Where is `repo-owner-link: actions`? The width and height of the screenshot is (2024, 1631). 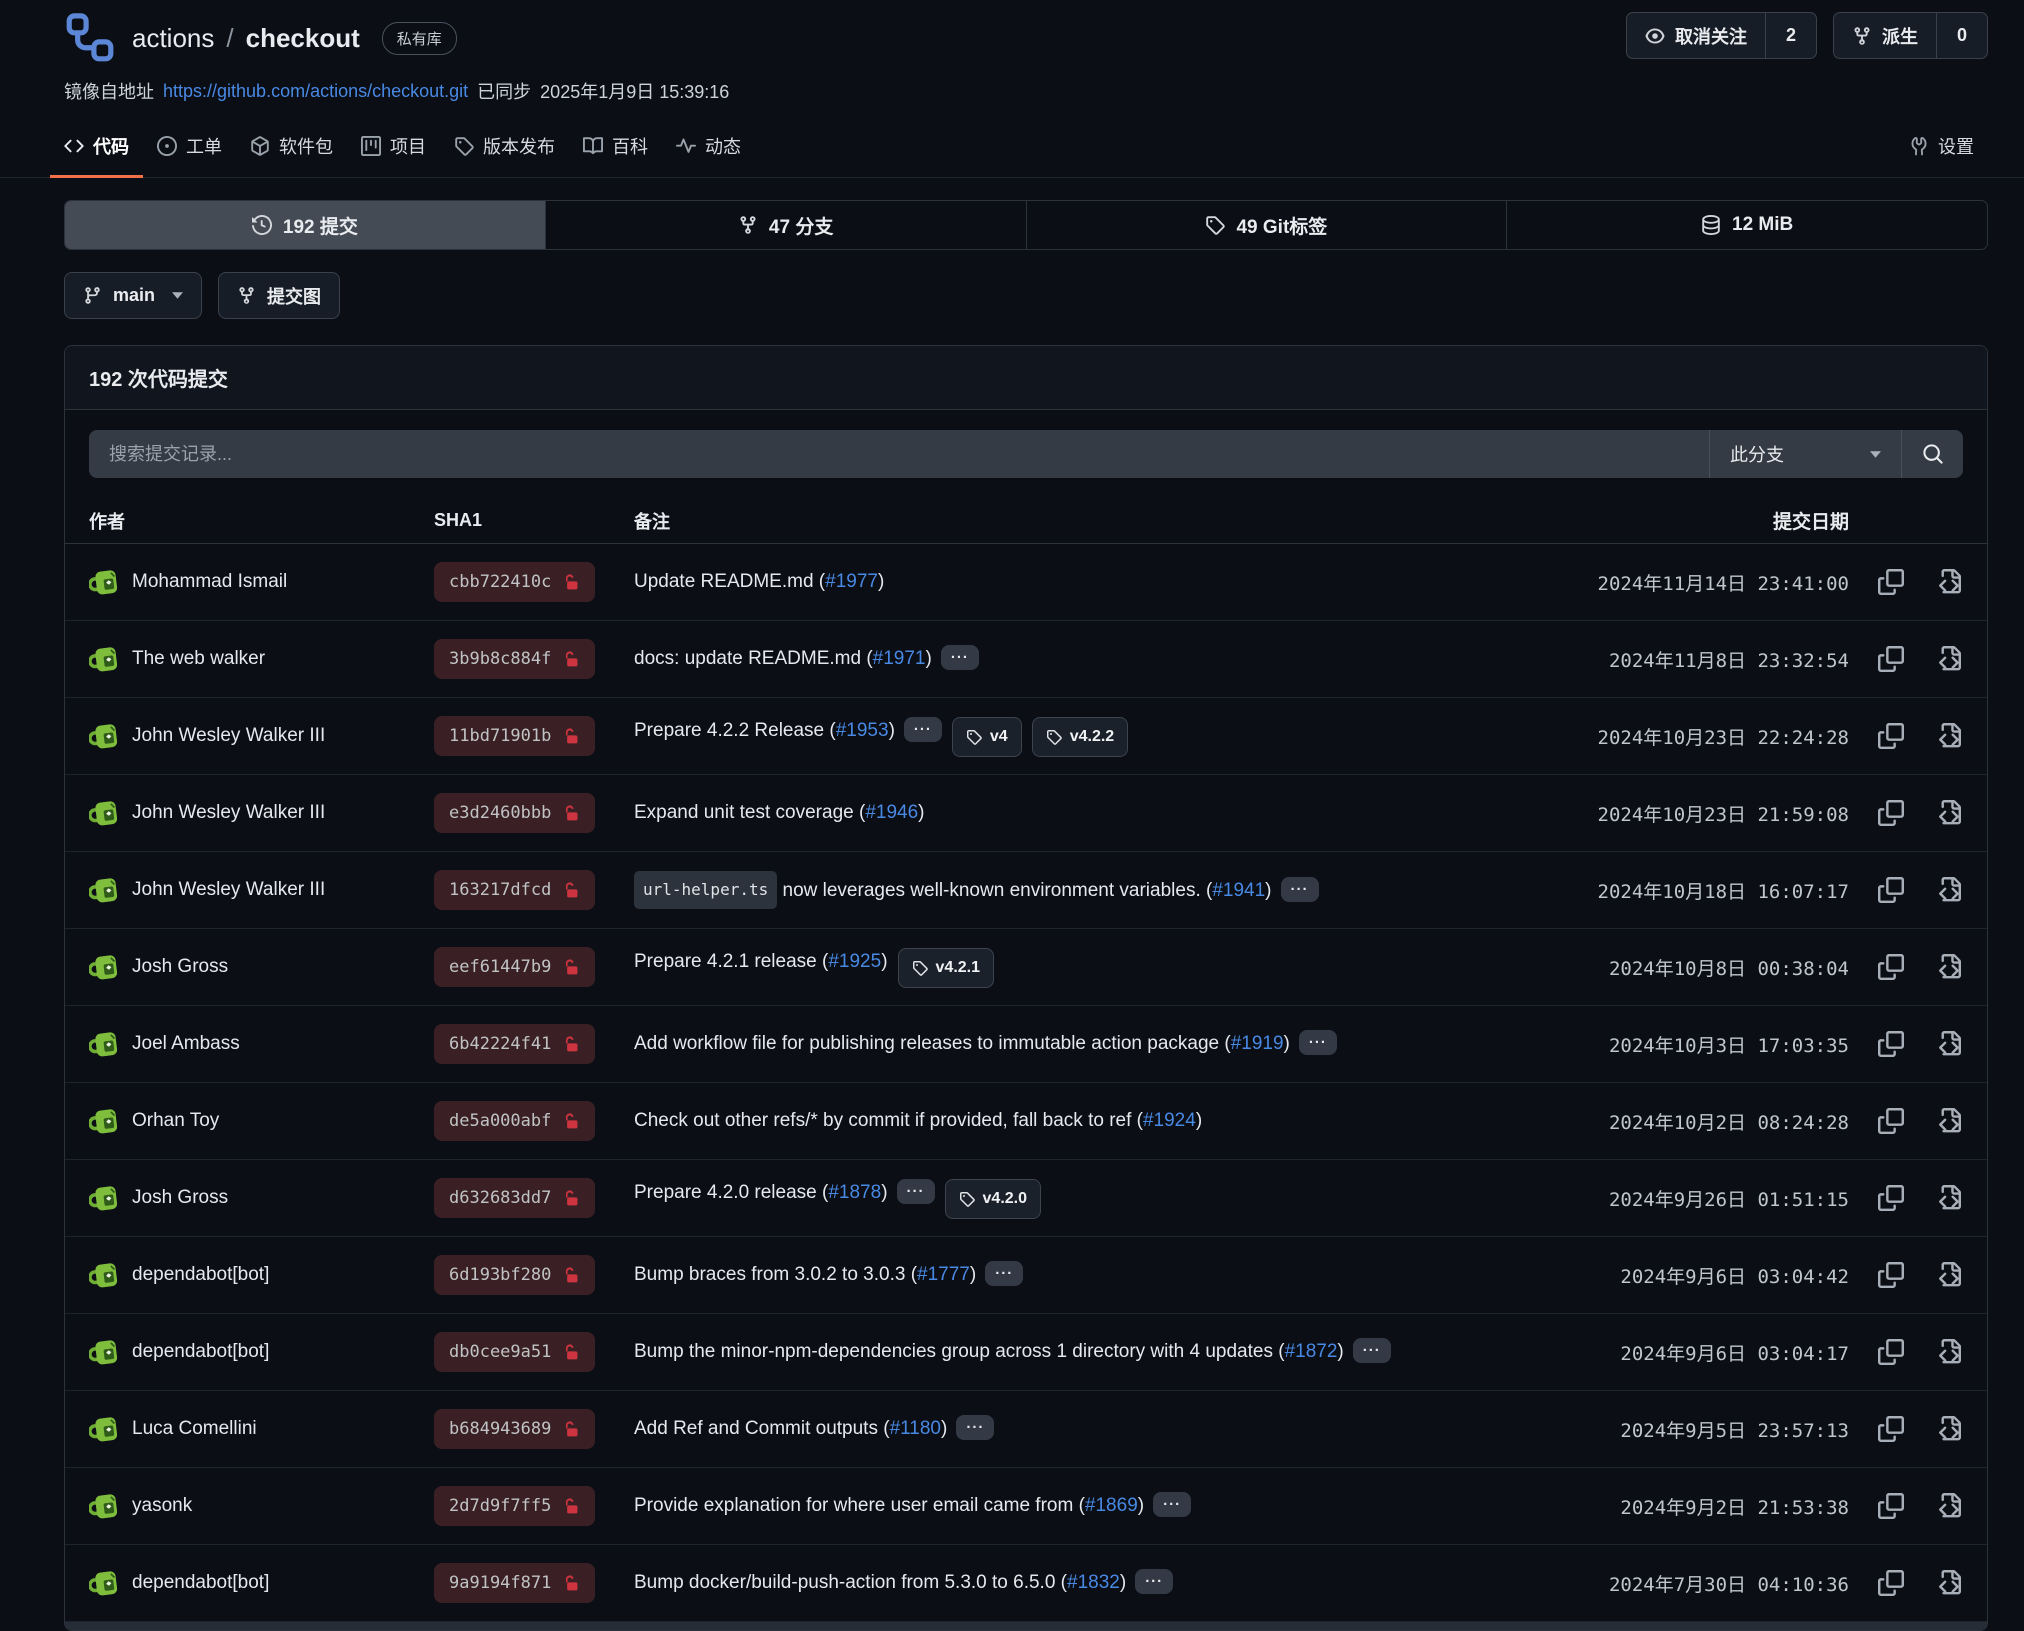
repo-owner-link: actions is located at coordinates (173, 37).